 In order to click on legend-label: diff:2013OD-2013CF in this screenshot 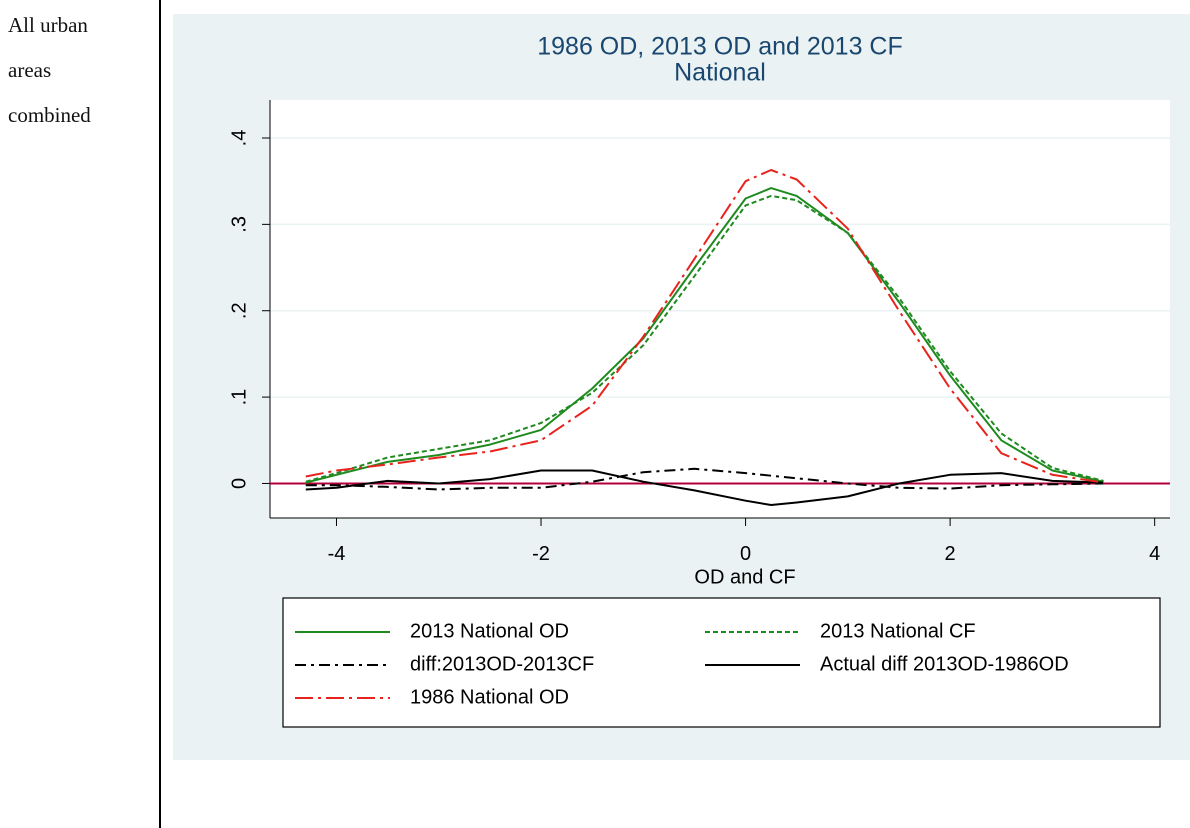, I will do `click(502, 664)`.